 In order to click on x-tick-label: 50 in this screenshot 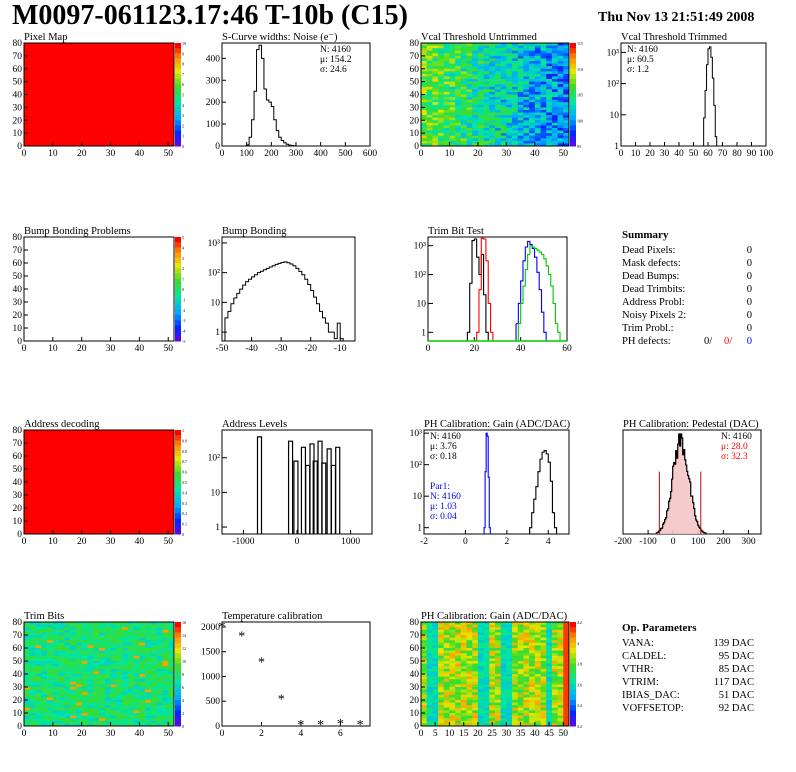, I will do `click(564, 154)`.